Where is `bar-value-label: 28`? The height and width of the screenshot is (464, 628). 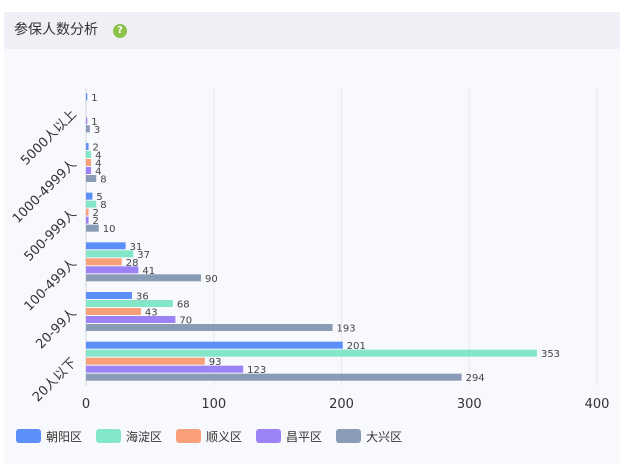 bar-value-label: 28 is located at coordinates (132, 263).